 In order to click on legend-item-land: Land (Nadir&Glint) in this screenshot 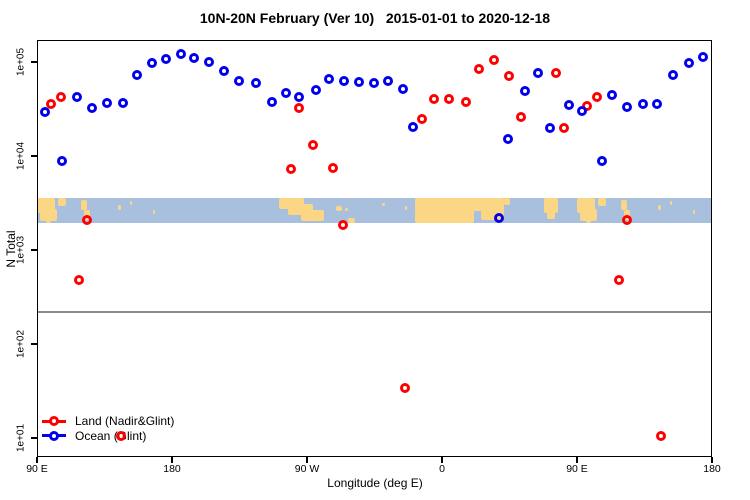, I will do `click(108, 421)`.